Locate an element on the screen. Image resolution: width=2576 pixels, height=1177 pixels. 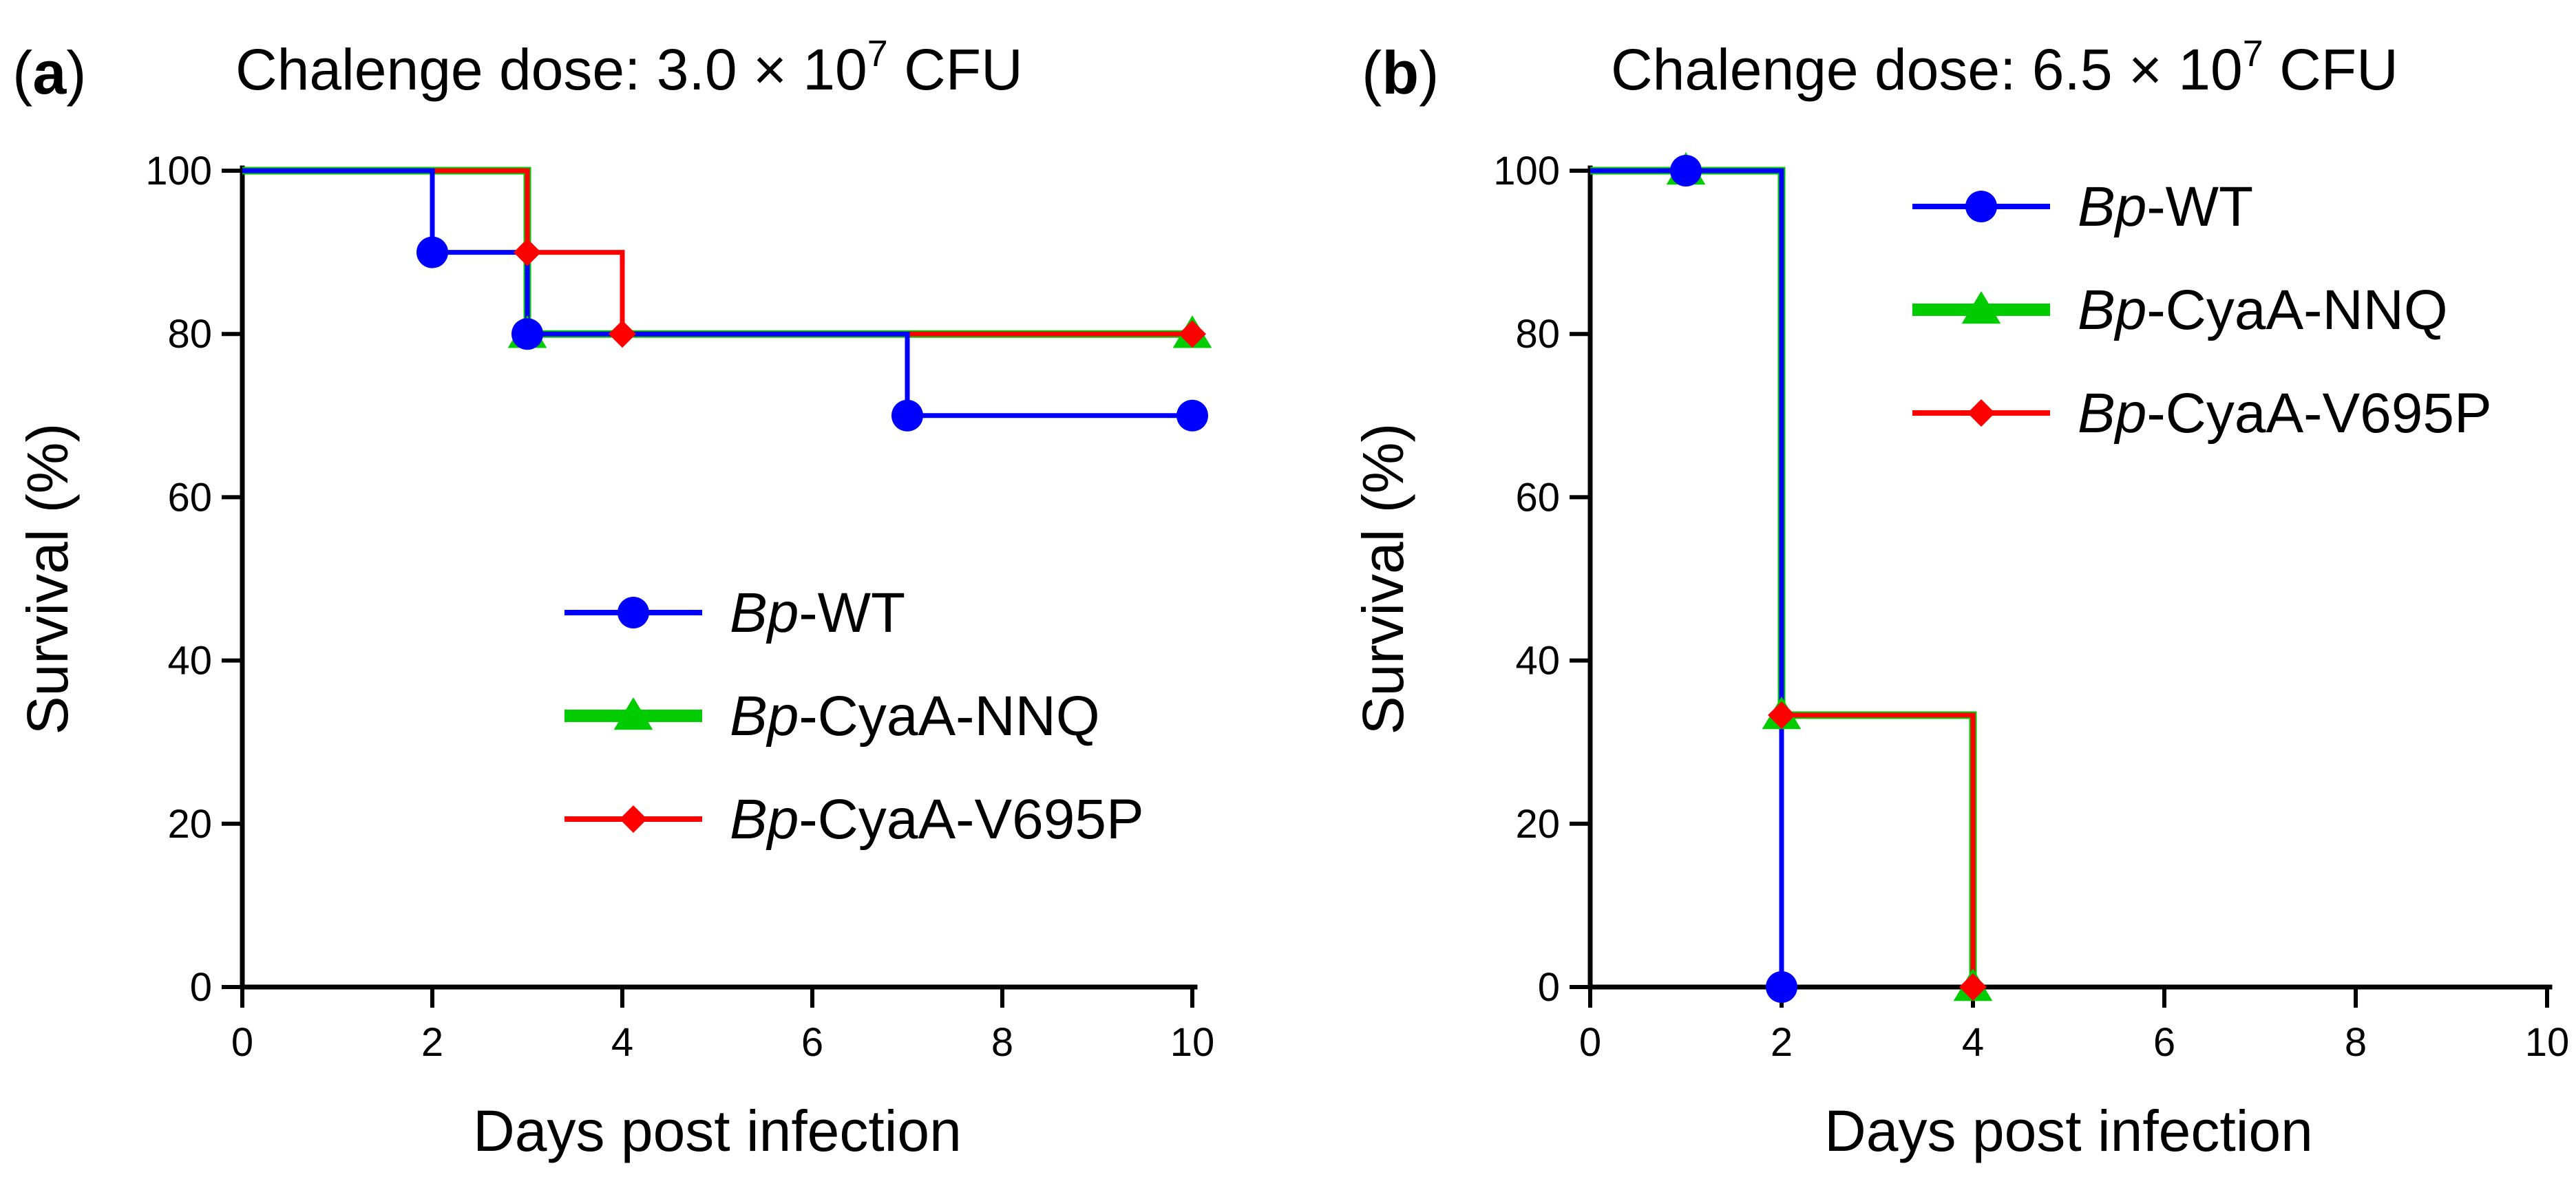
series-line-bp-cyaa-v695p is located at coordinates (717, 252).